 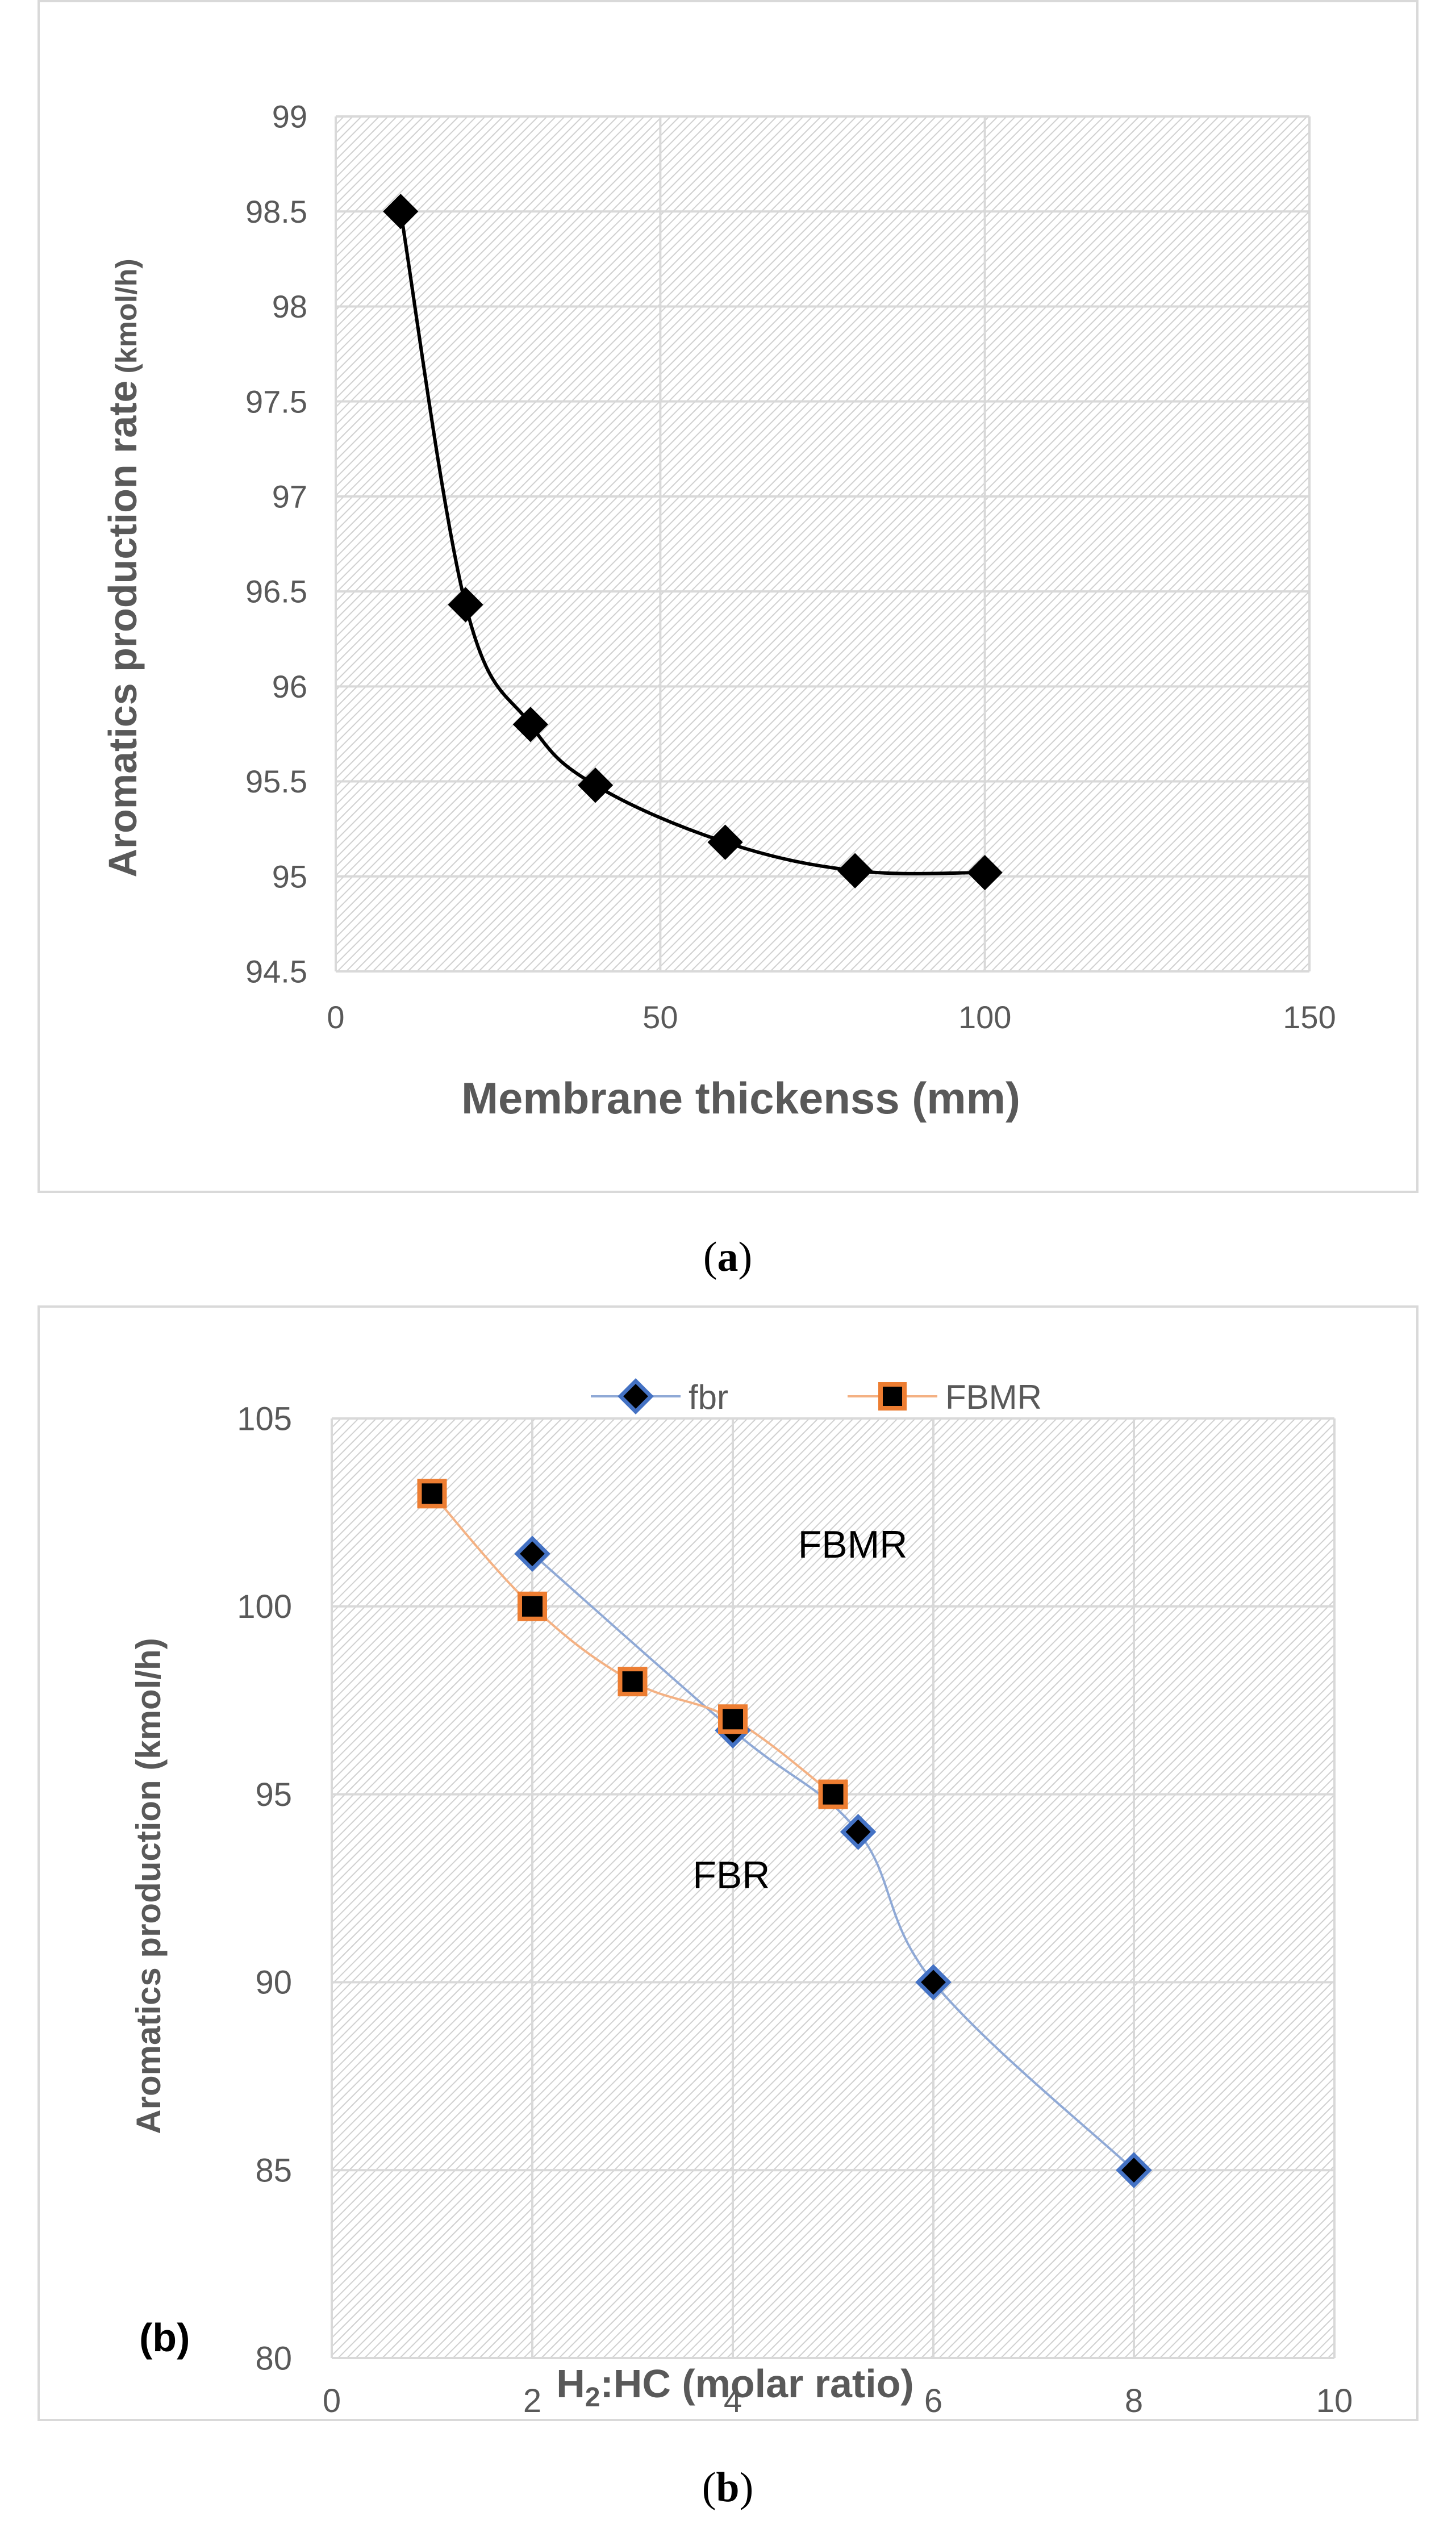 I want to click on legend-fbmr-label: FBMR, so click(x=993, y=1397).